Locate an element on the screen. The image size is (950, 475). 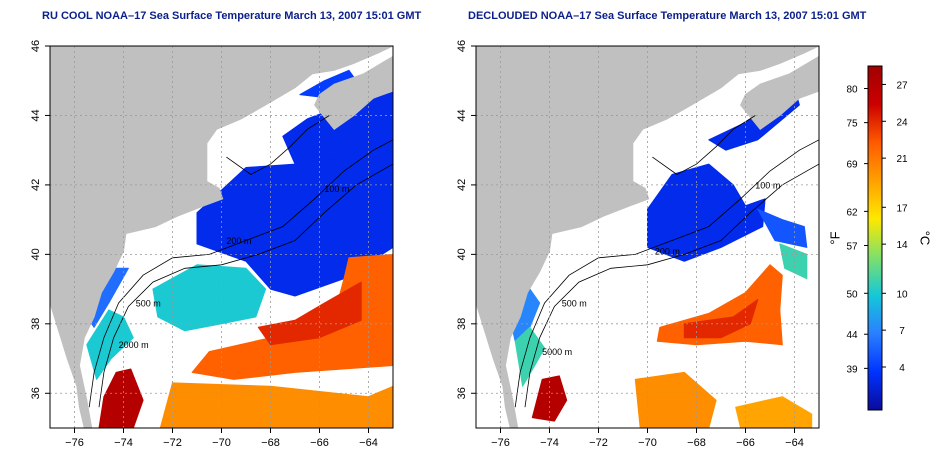
colorbar-tick-label-c: 7 is located at coordinates (902, 331).